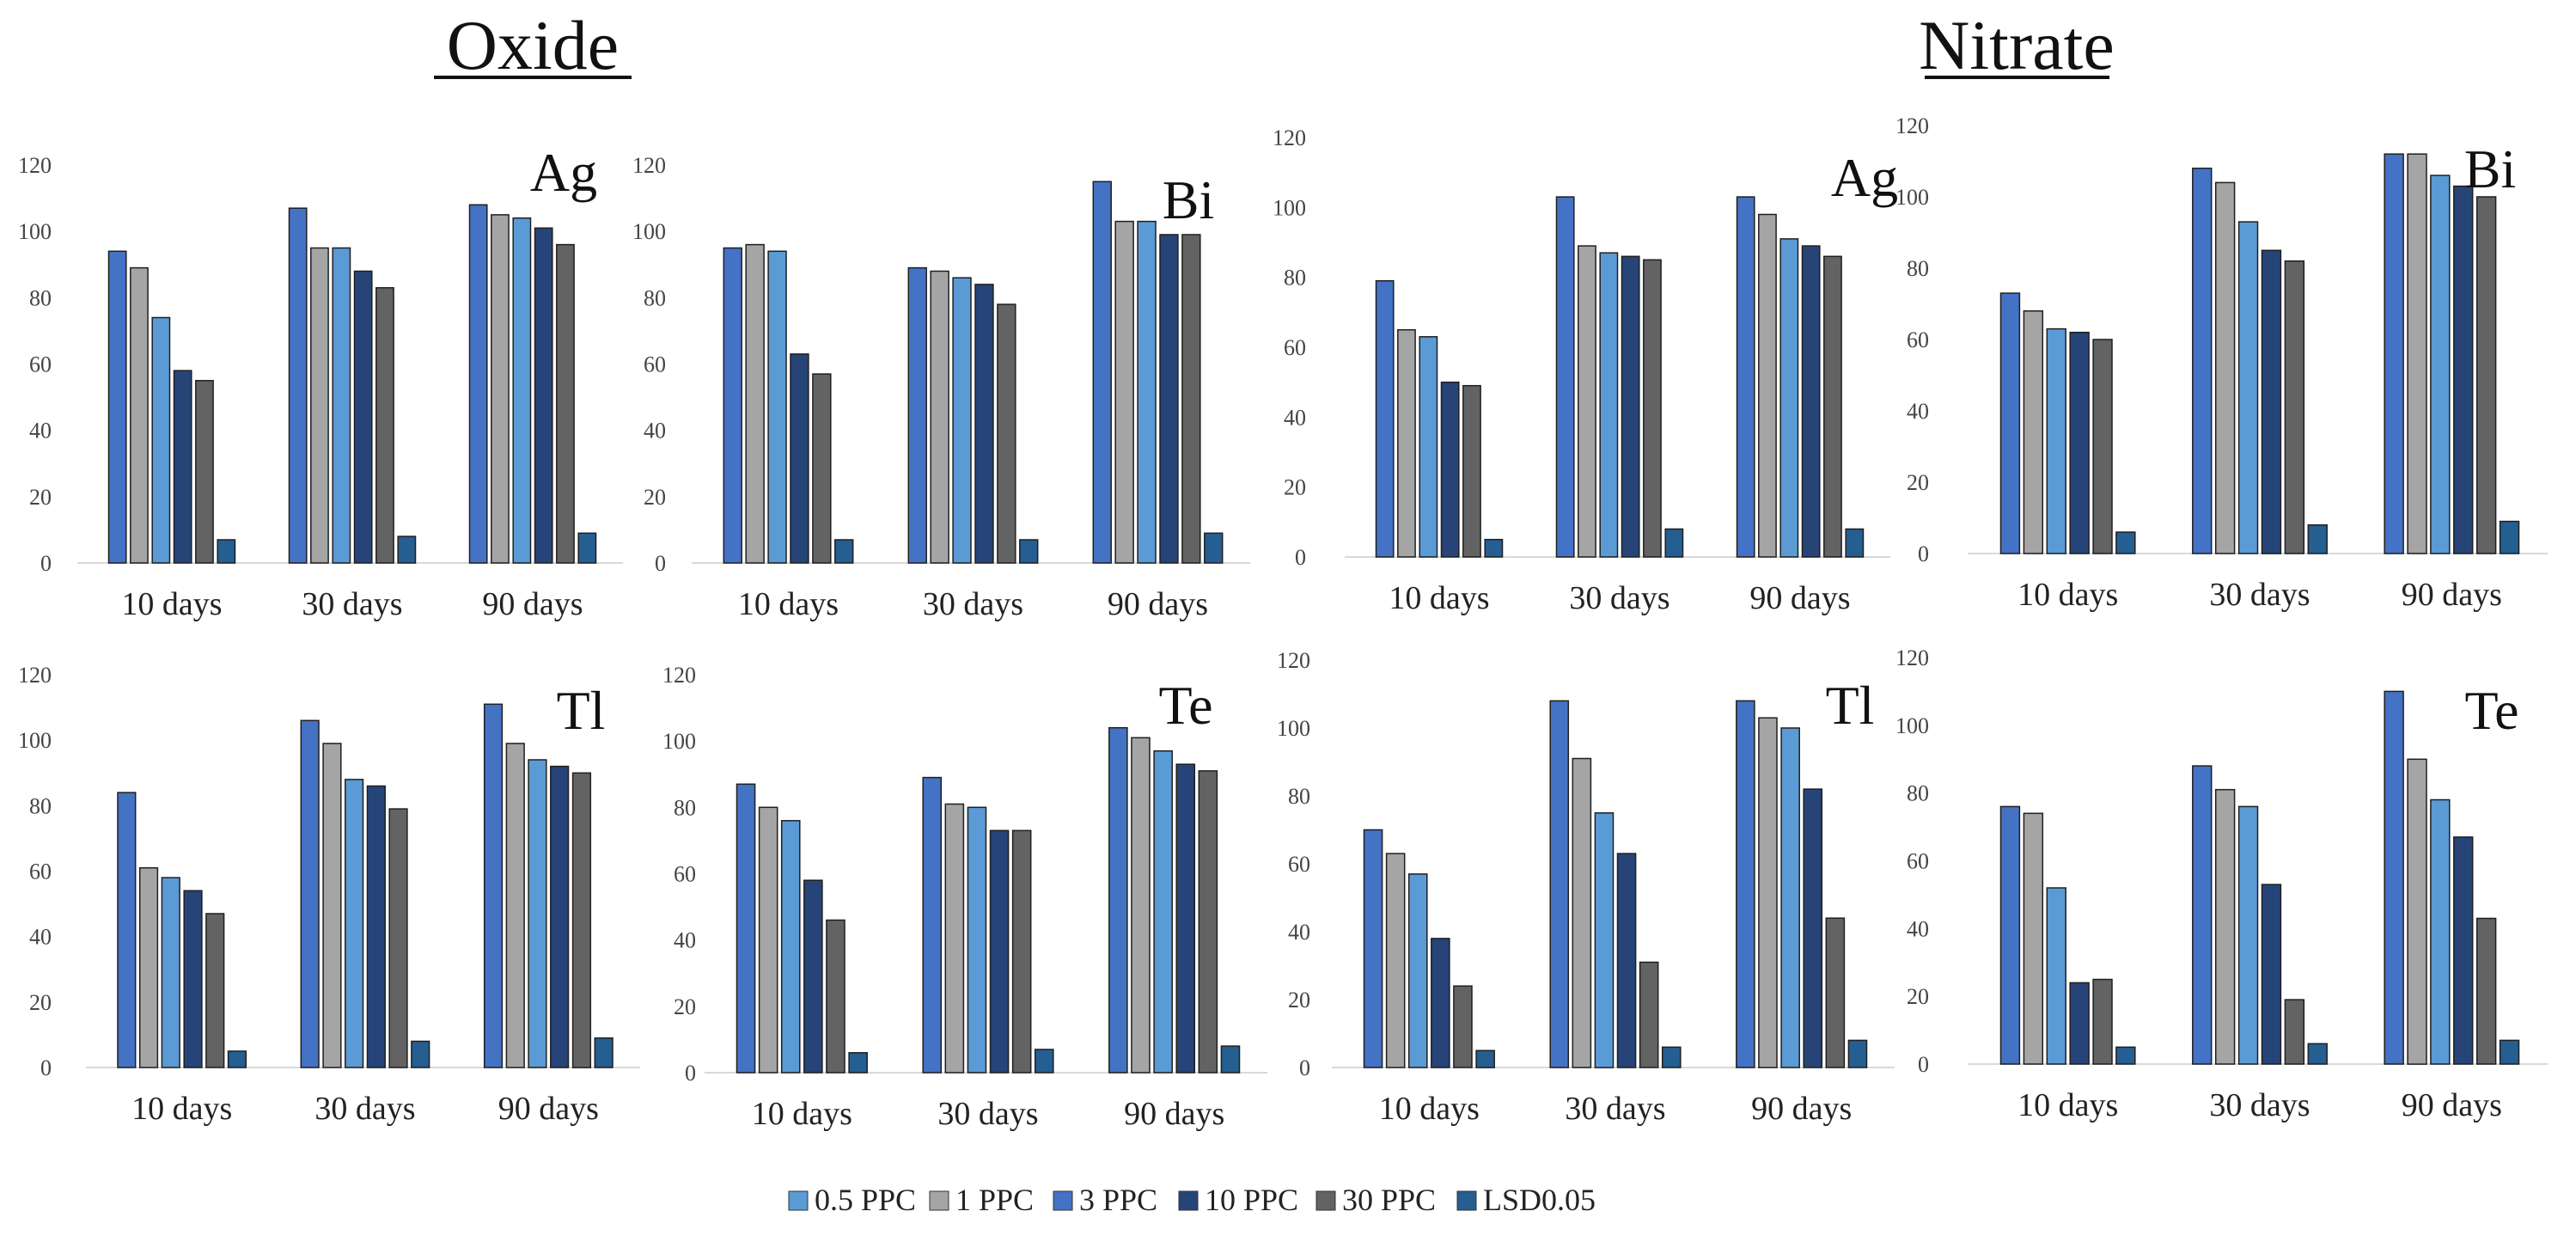  What do you see at coordinates (533, 45) in the screenshot?
I see `section-title-oxide-text: Oxide` at bounding box center [533, 45].